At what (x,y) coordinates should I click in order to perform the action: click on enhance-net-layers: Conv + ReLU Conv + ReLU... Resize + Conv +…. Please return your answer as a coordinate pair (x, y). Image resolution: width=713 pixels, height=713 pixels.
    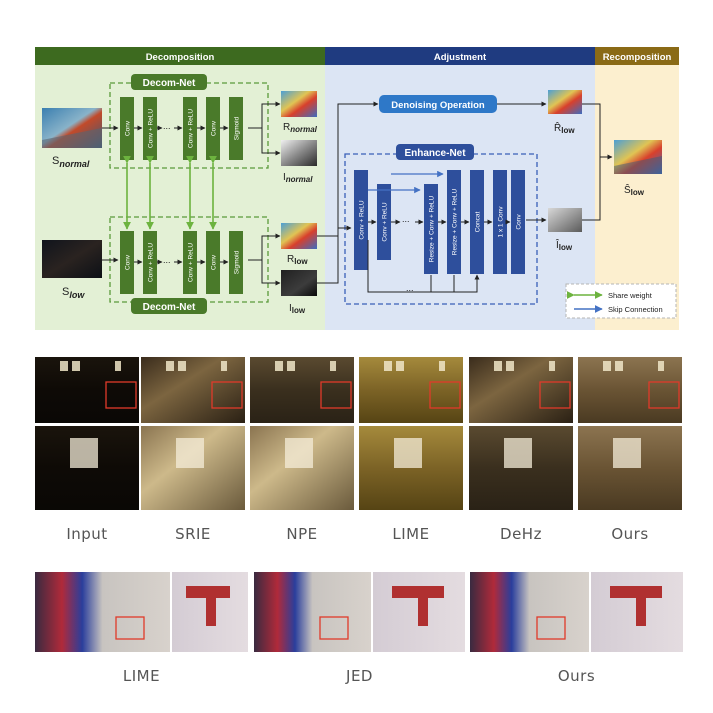
    Looking at the image, I should click on (439, 222).